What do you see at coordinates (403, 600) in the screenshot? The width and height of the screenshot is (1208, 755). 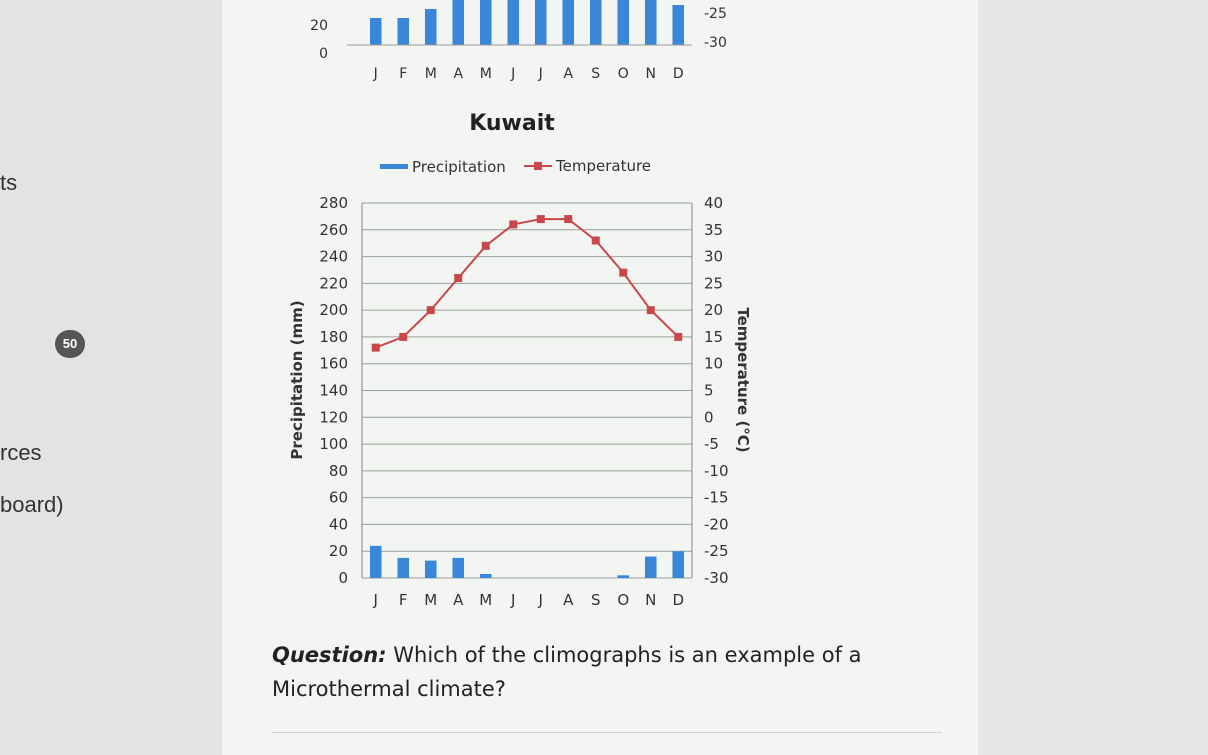 I see `xtick-label: F` at bounding box center [403, 600].